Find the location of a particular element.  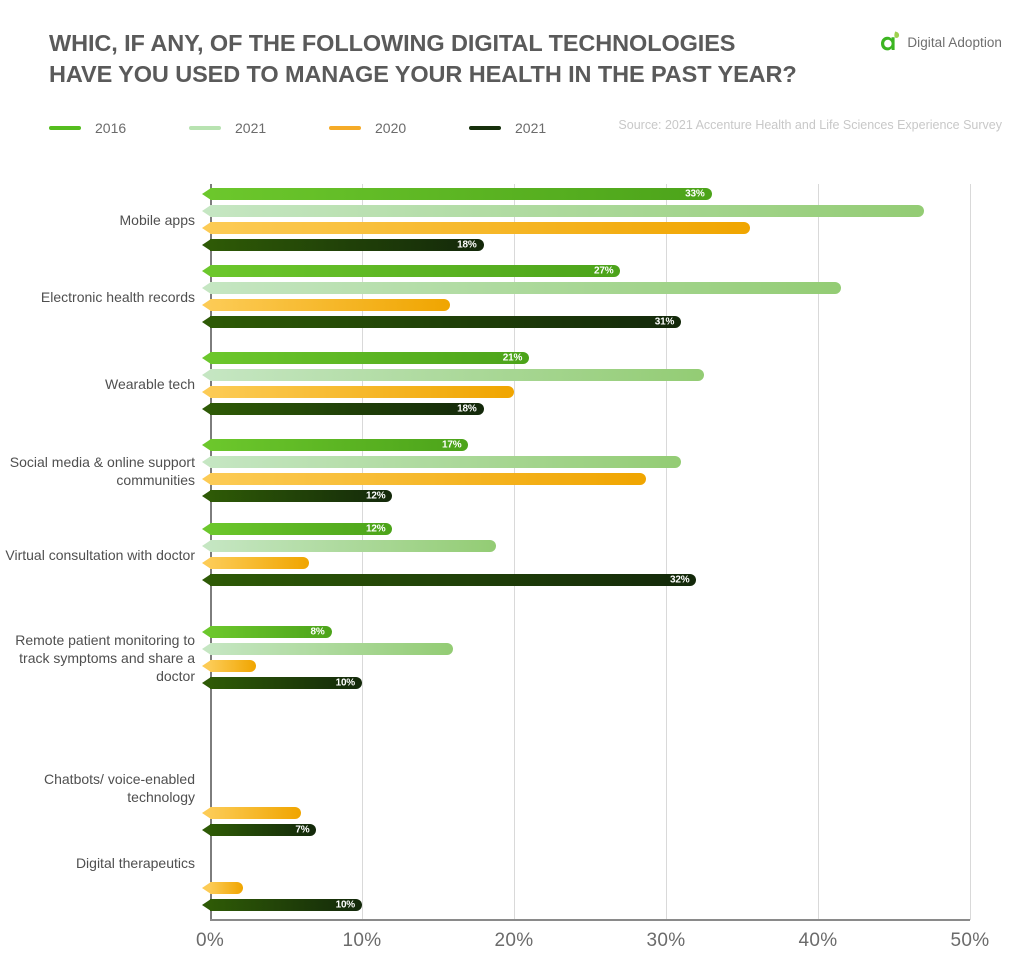

category-label: Mobile apps is located at coordinates (157, 219).